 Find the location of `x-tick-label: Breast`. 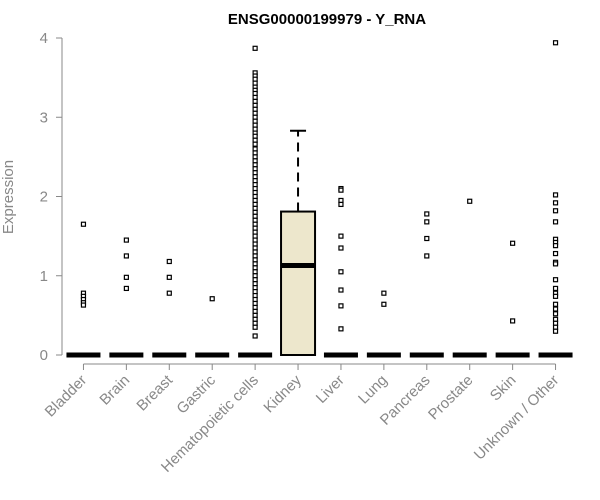

x-tick-label: Breast is located at coordinates (154, 392).